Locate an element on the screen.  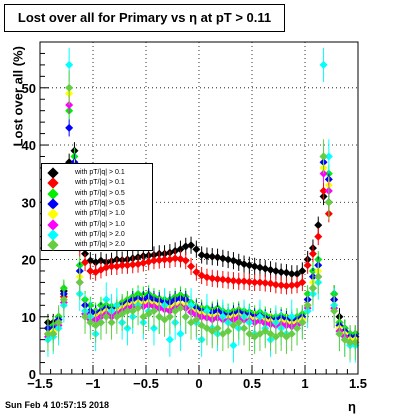
y-tick-label: 0 is located at coordinates (32, 374).